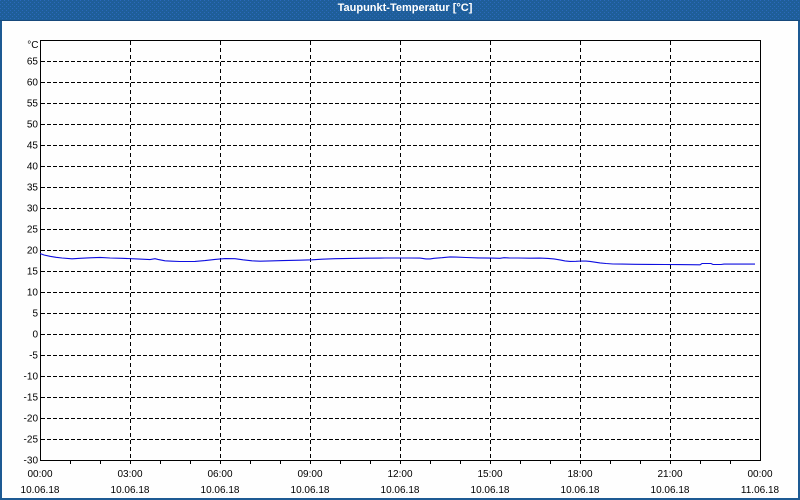  I want to click on svg-text: 15:00, so click(489, 474).